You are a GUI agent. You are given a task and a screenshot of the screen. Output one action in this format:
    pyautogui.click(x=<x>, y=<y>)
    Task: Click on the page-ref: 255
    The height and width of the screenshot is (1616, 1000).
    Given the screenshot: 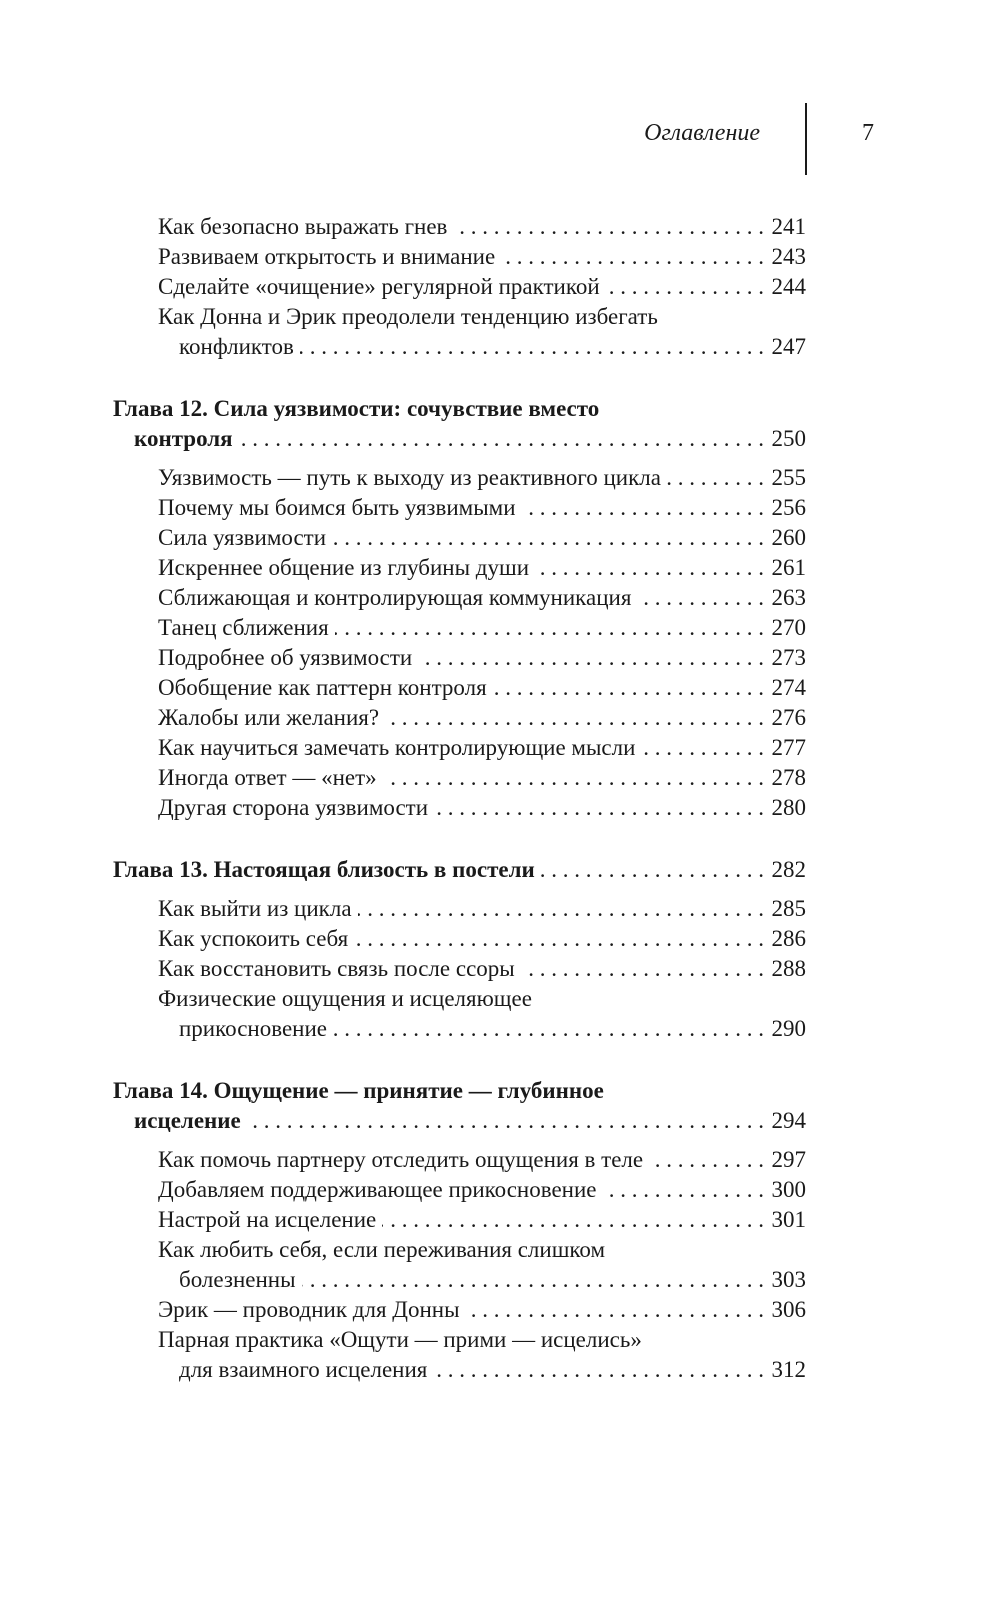 What is the action you would take?
    pyautogui.click(x=789, y=477)
    